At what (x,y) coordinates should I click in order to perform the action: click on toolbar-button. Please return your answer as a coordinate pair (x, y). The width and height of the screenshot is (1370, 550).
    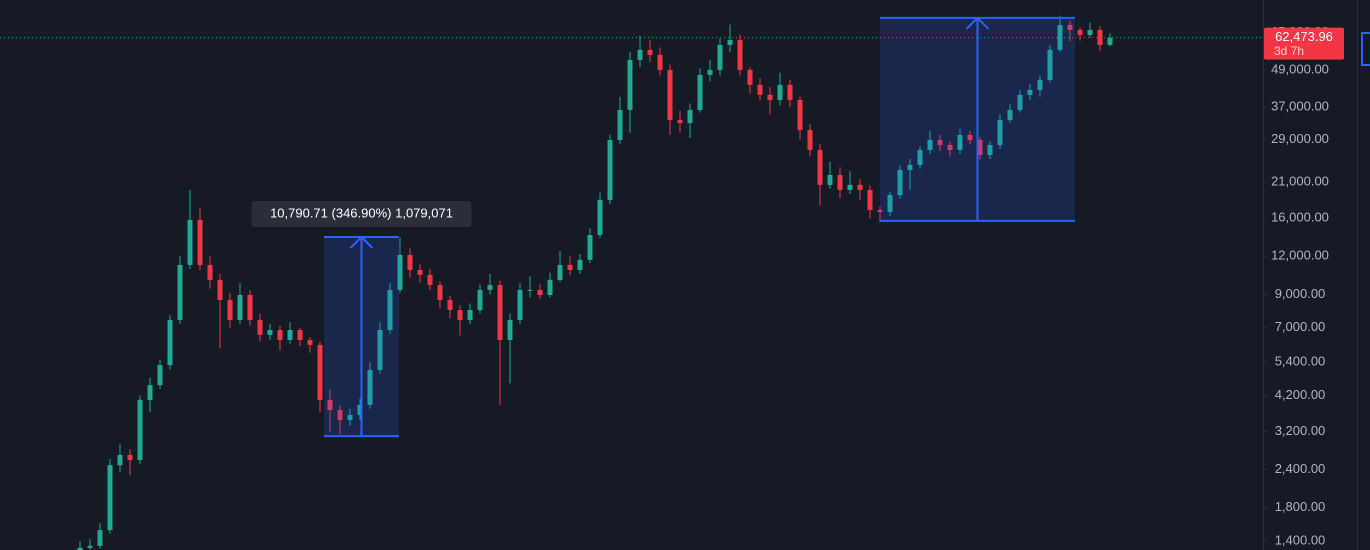
    Looking at the image, I should click on (1365, 49).